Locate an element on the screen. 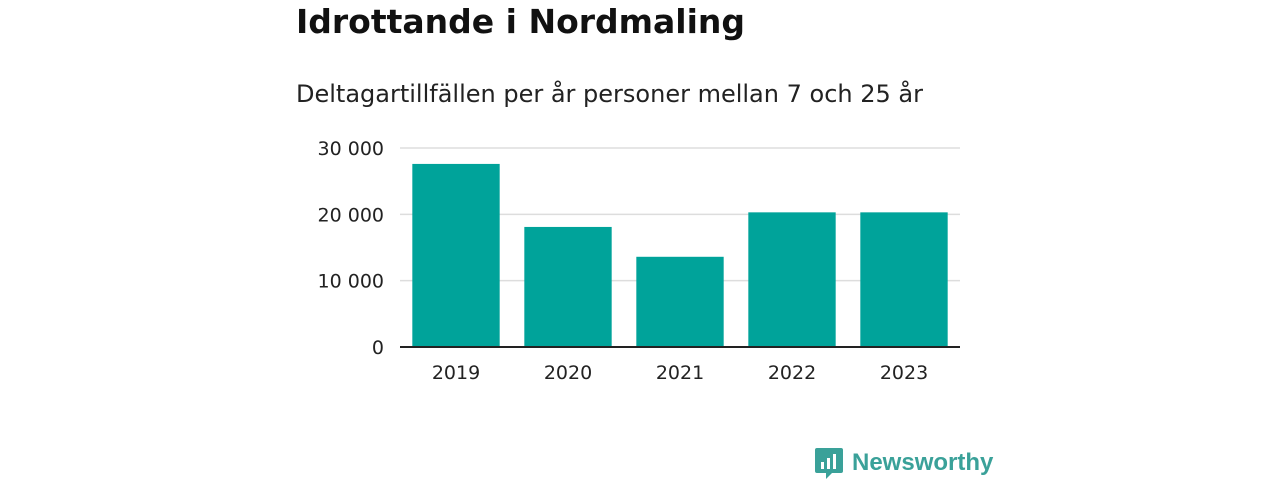 Image resolution: width=1280 pixels, height=480 pixels. x-tick-label: 2022 is located at coordinates (792, 373).